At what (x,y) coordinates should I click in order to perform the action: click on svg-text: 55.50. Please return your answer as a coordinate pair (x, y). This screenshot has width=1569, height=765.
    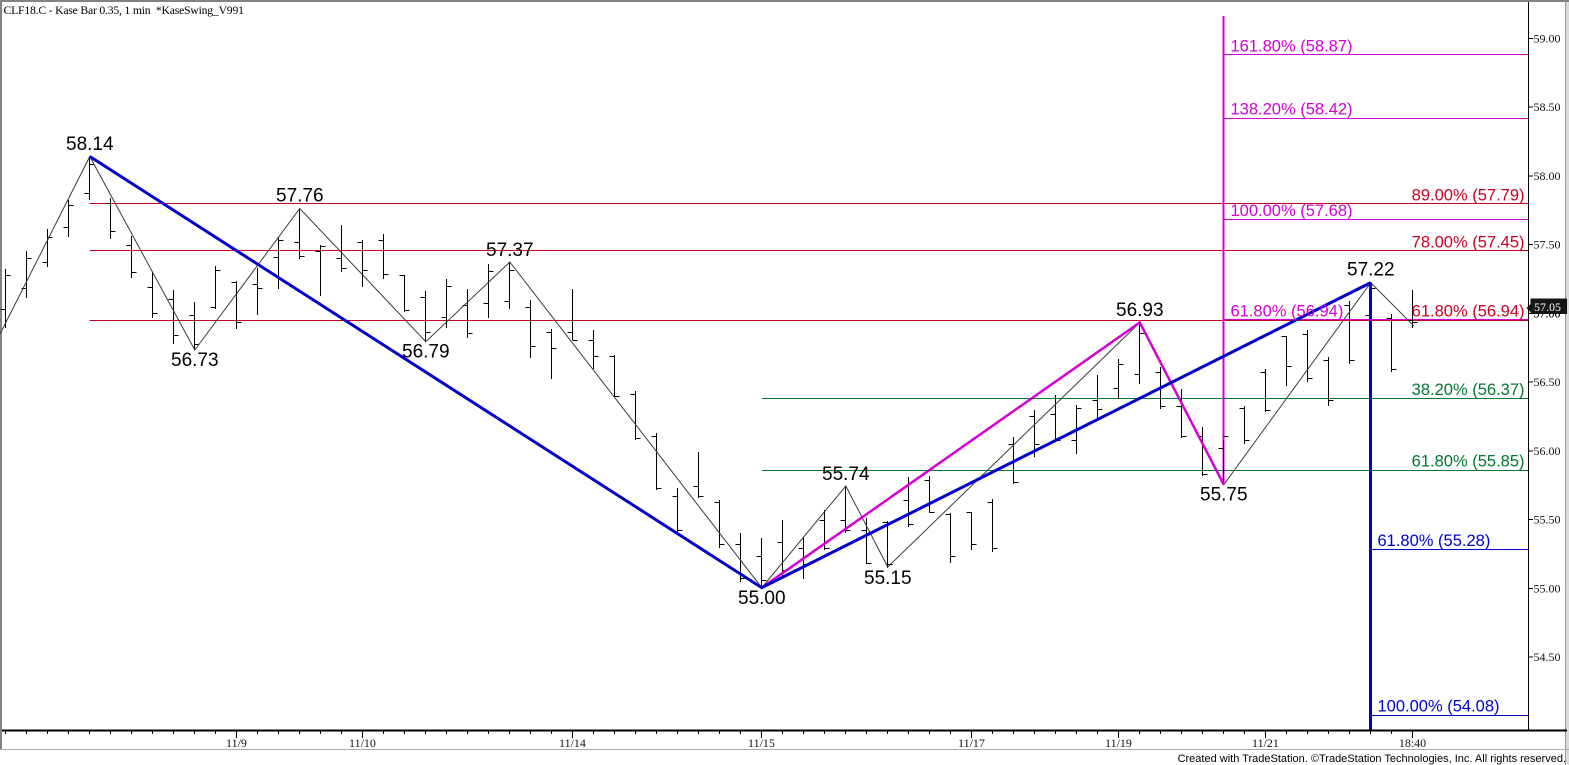
    Looking at the image, I should click on (1547, 520).